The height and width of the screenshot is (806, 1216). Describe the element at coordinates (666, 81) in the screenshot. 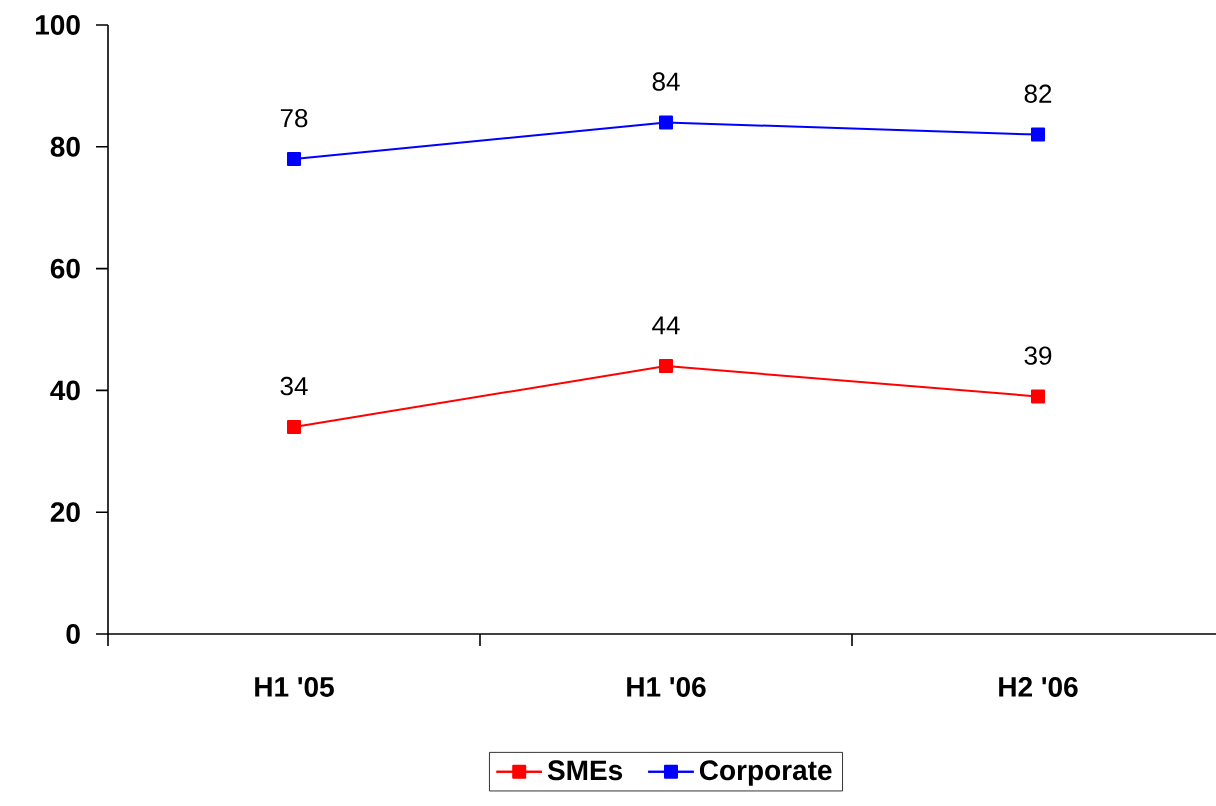

I see `data-label: 84` at that location.